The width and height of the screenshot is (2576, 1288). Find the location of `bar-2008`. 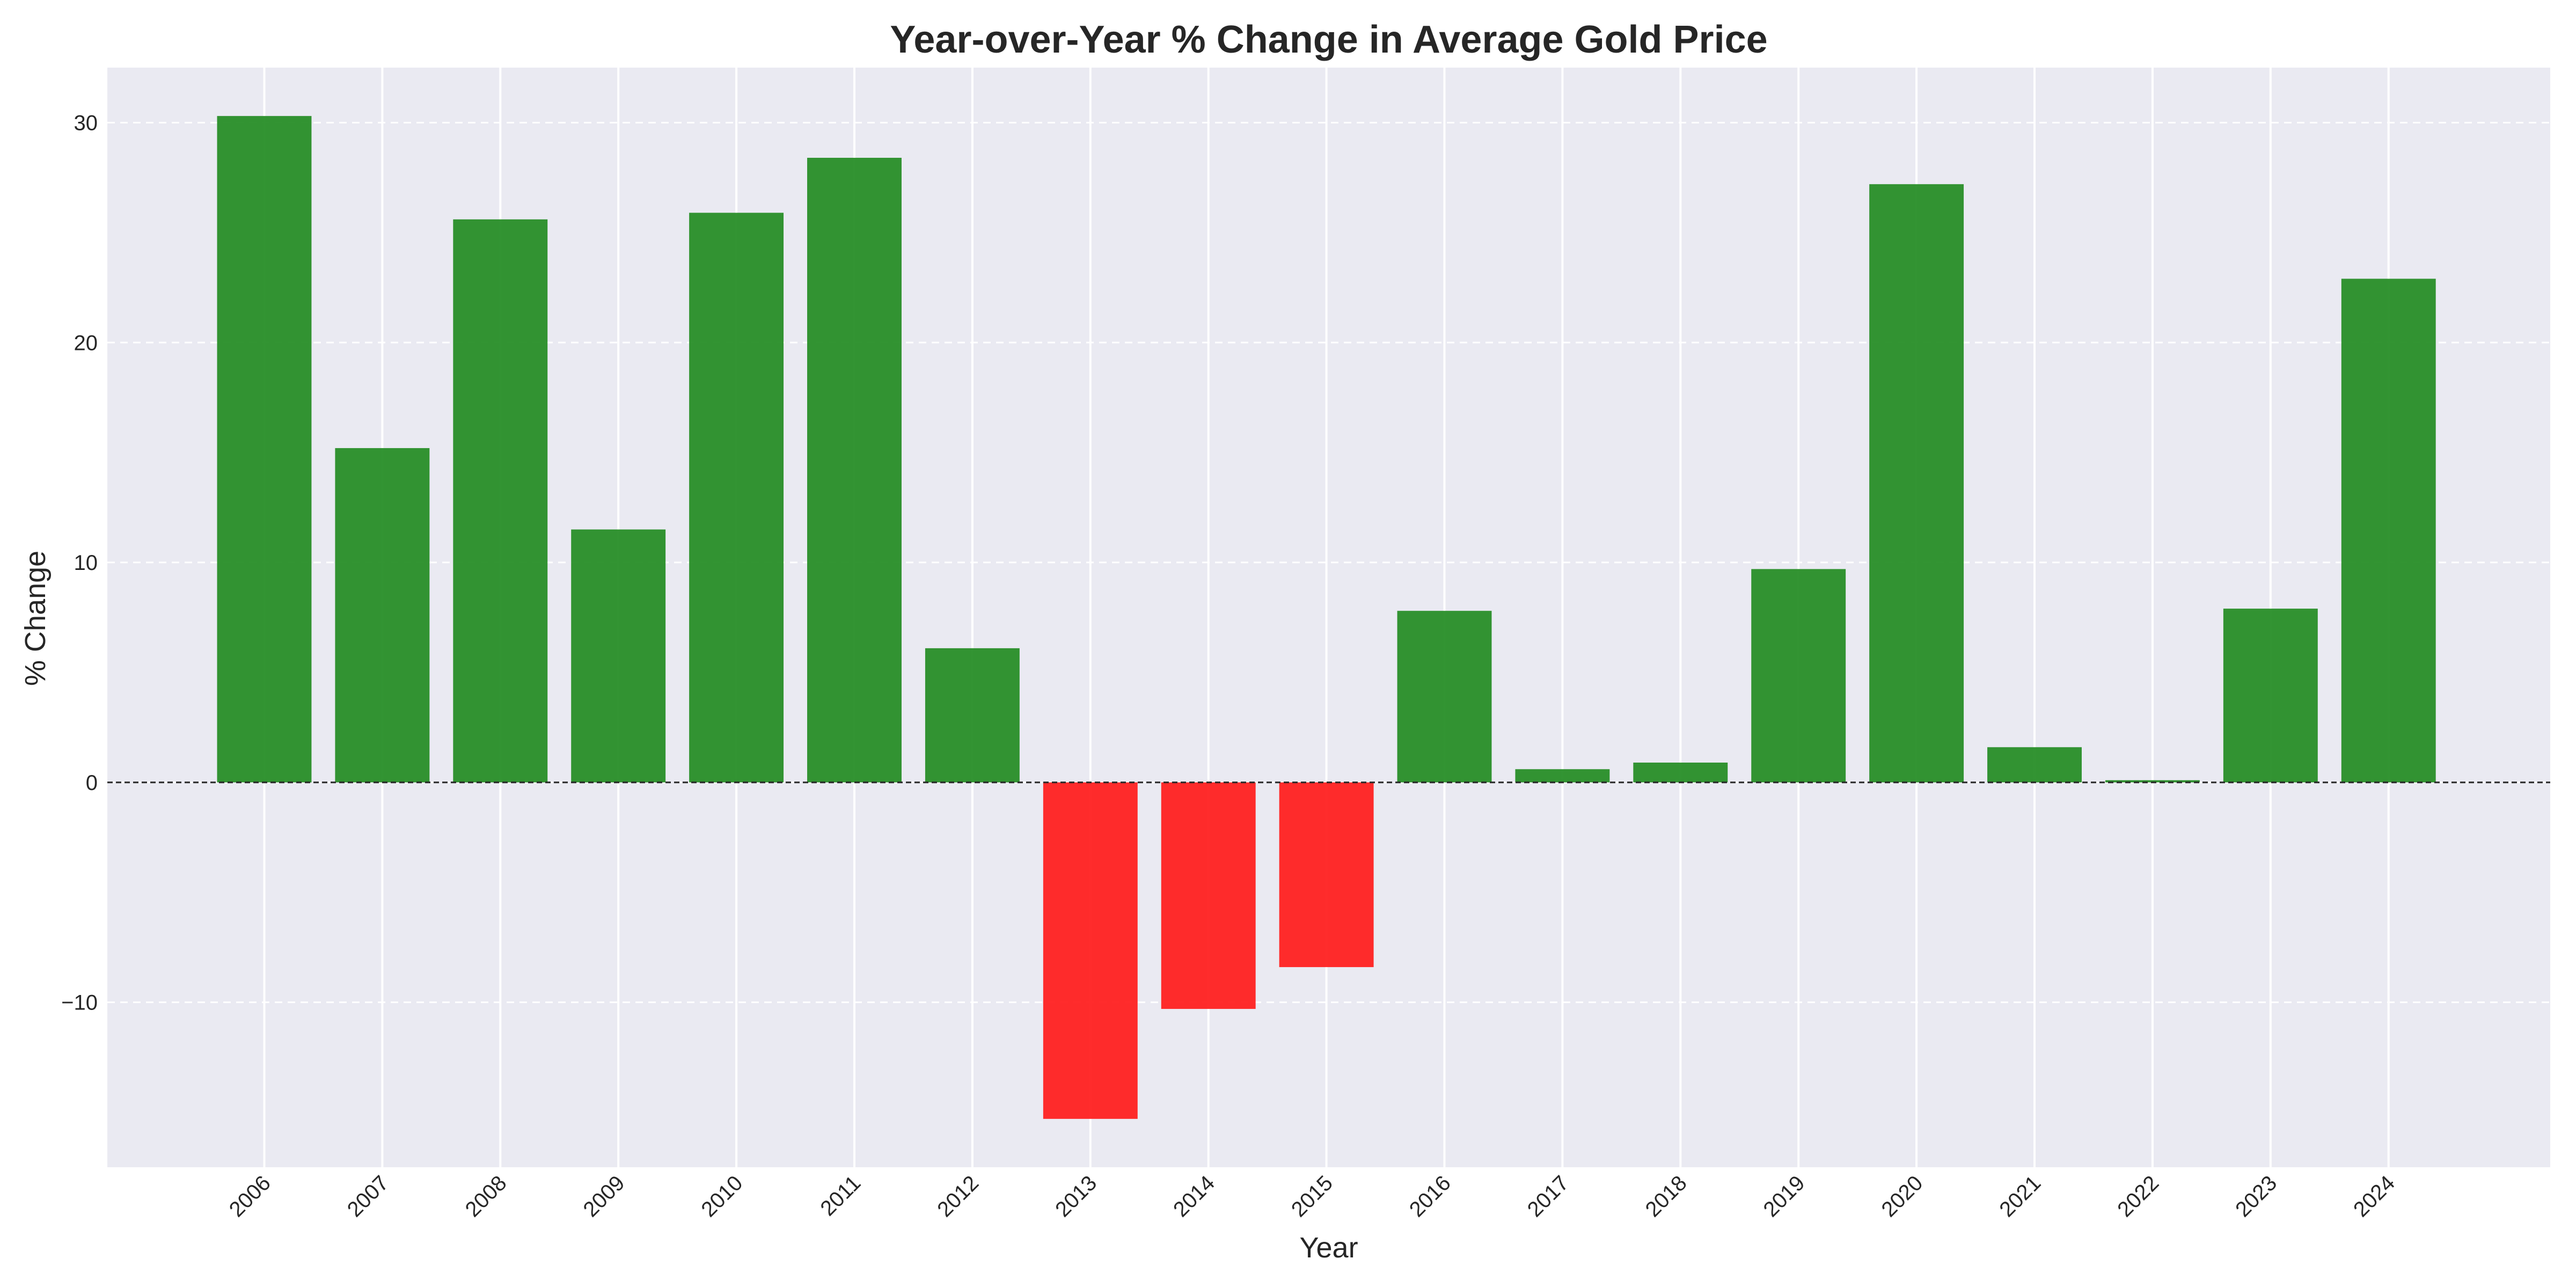

bar-2008 is located at coordinates (500, 500).